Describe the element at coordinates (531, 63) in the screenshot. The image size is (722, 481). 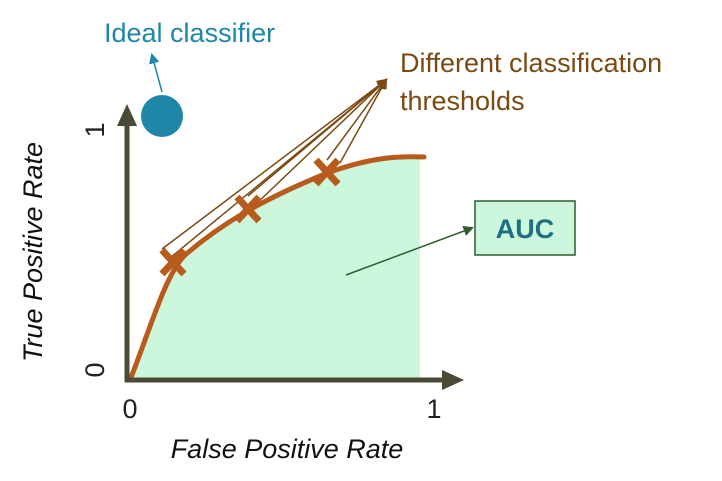
I see `thresholds-label-line1: Different classification` at that location.